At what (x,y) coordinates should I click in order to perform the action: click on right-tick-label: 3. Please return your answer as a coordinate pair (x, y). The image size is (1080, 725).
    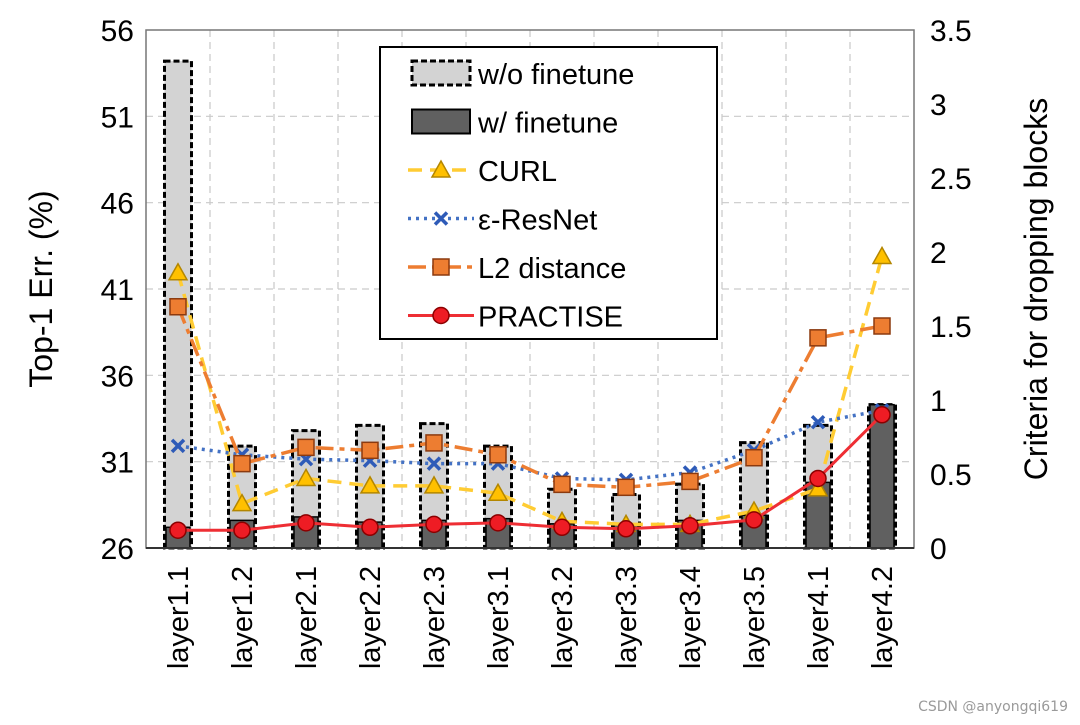
    Looking at the image, I should click on (938, 105).